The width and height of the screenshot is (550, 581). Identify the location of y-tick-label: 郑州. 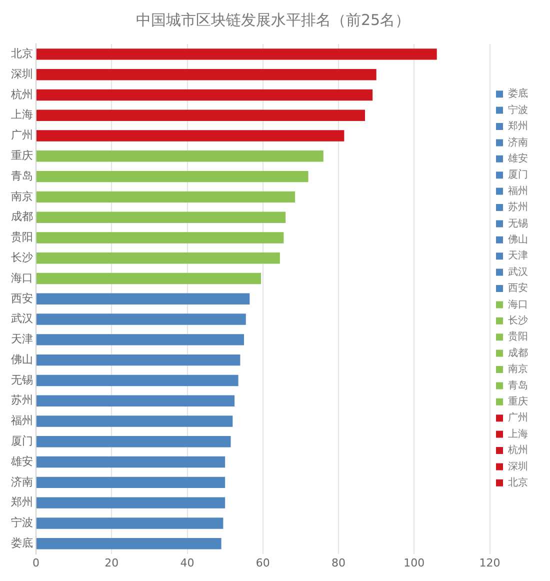
(22, 502).